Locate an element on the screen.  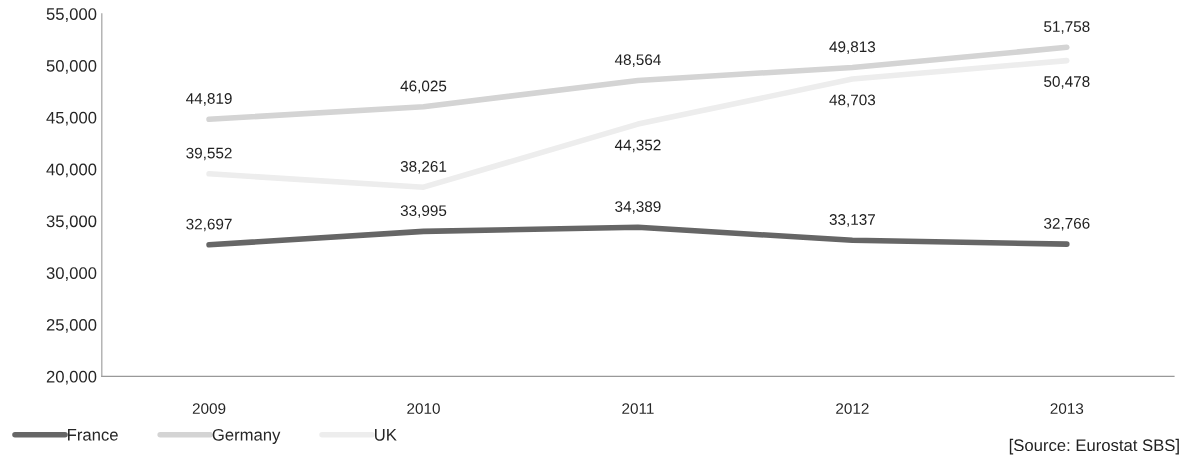
x-tick-label: 2013 is located at coordinates (1067, 408).